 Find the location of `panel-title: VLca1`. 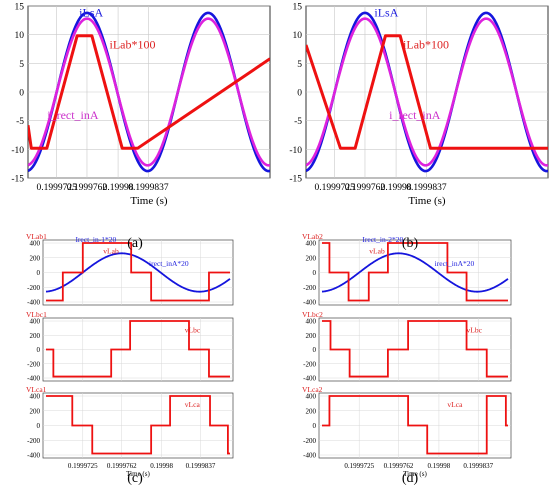

panel-title: VLca1 is located at coordinates (36, 389).